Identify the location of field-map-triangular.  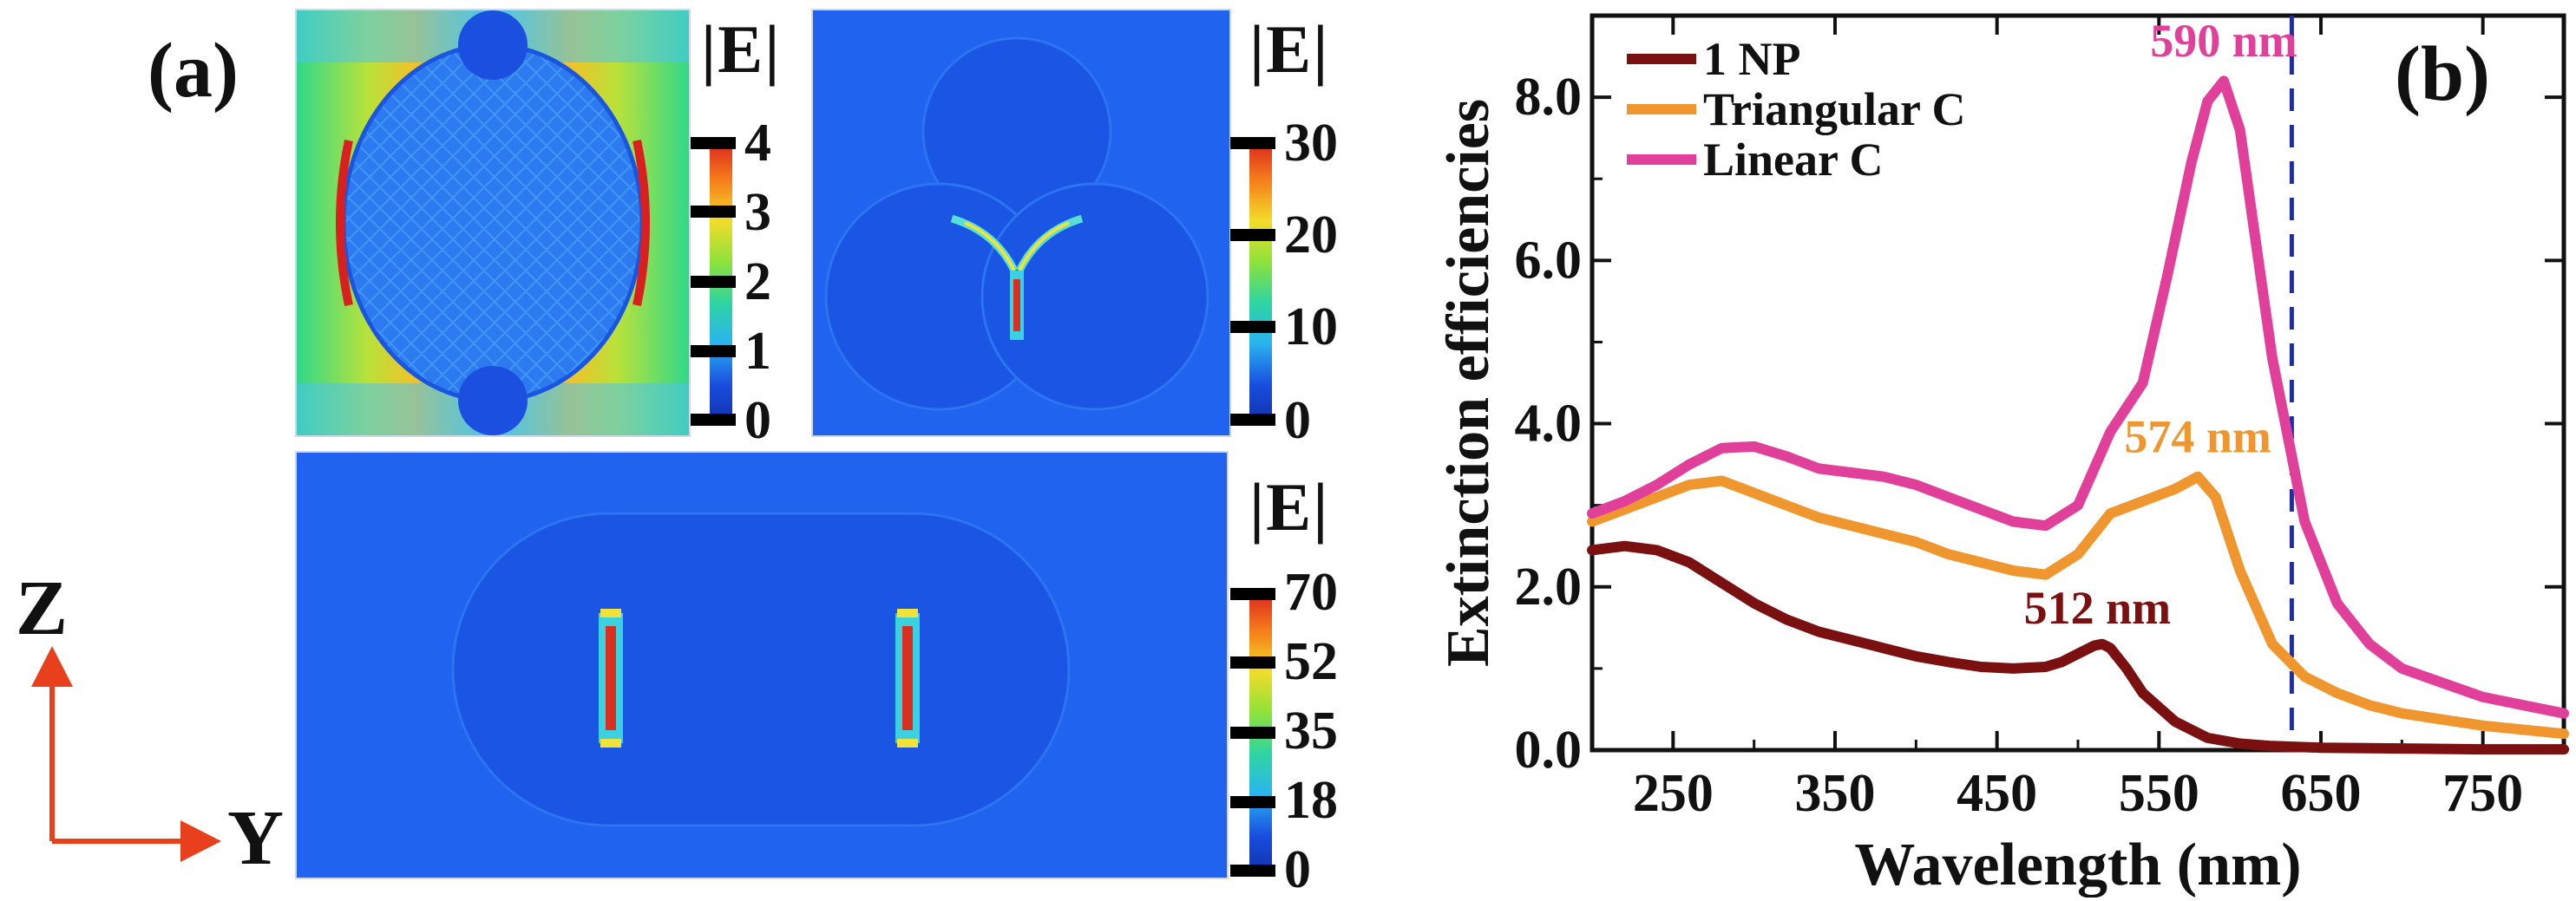
(1021, 223).